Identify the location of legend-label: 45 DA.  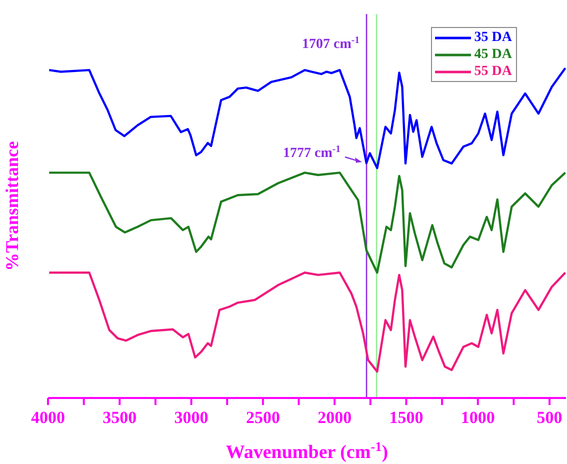
(493, 54).